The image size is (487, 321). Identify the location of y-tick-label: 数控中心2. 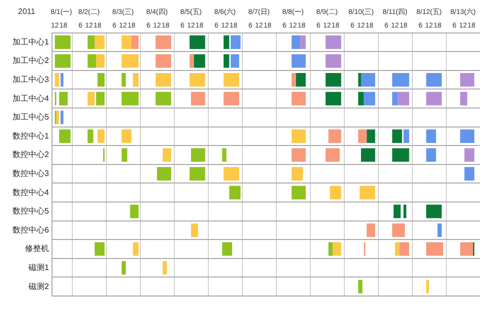
(31, 155).